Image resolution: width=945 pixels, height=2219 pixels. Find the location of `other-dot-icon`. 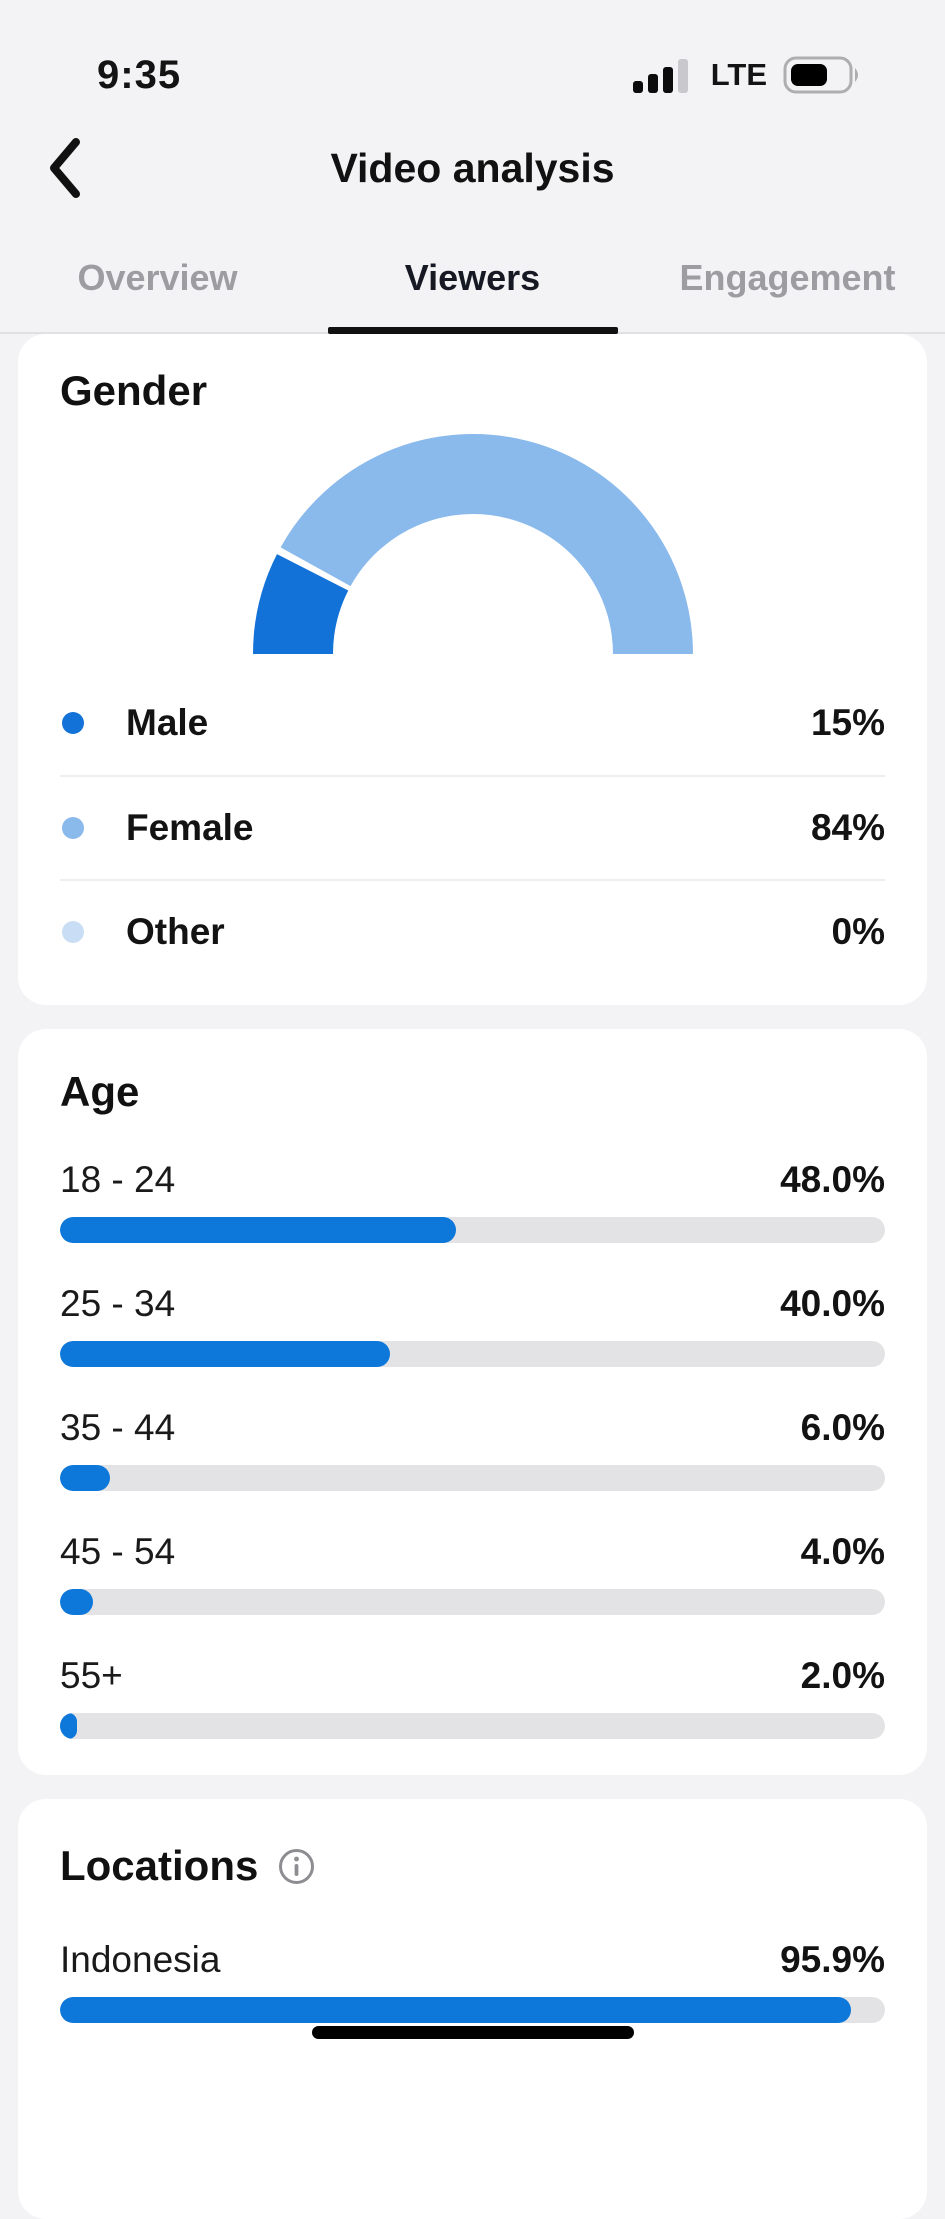

other-dot-icon is located at coordinates (73, 932).